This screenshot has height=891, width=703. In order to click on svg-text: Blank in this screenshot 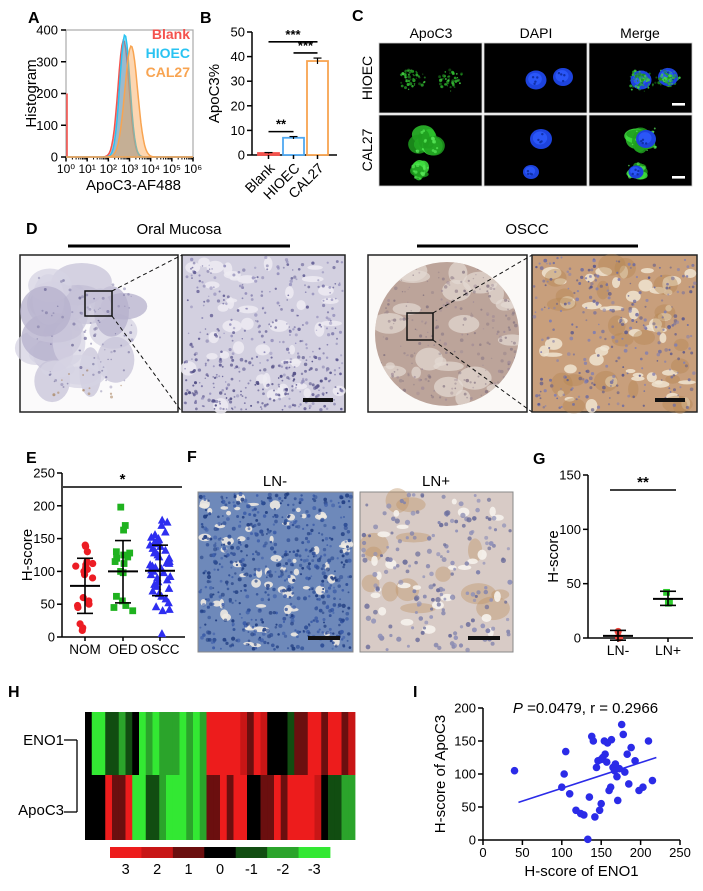, I will do `click(171, 34)`.